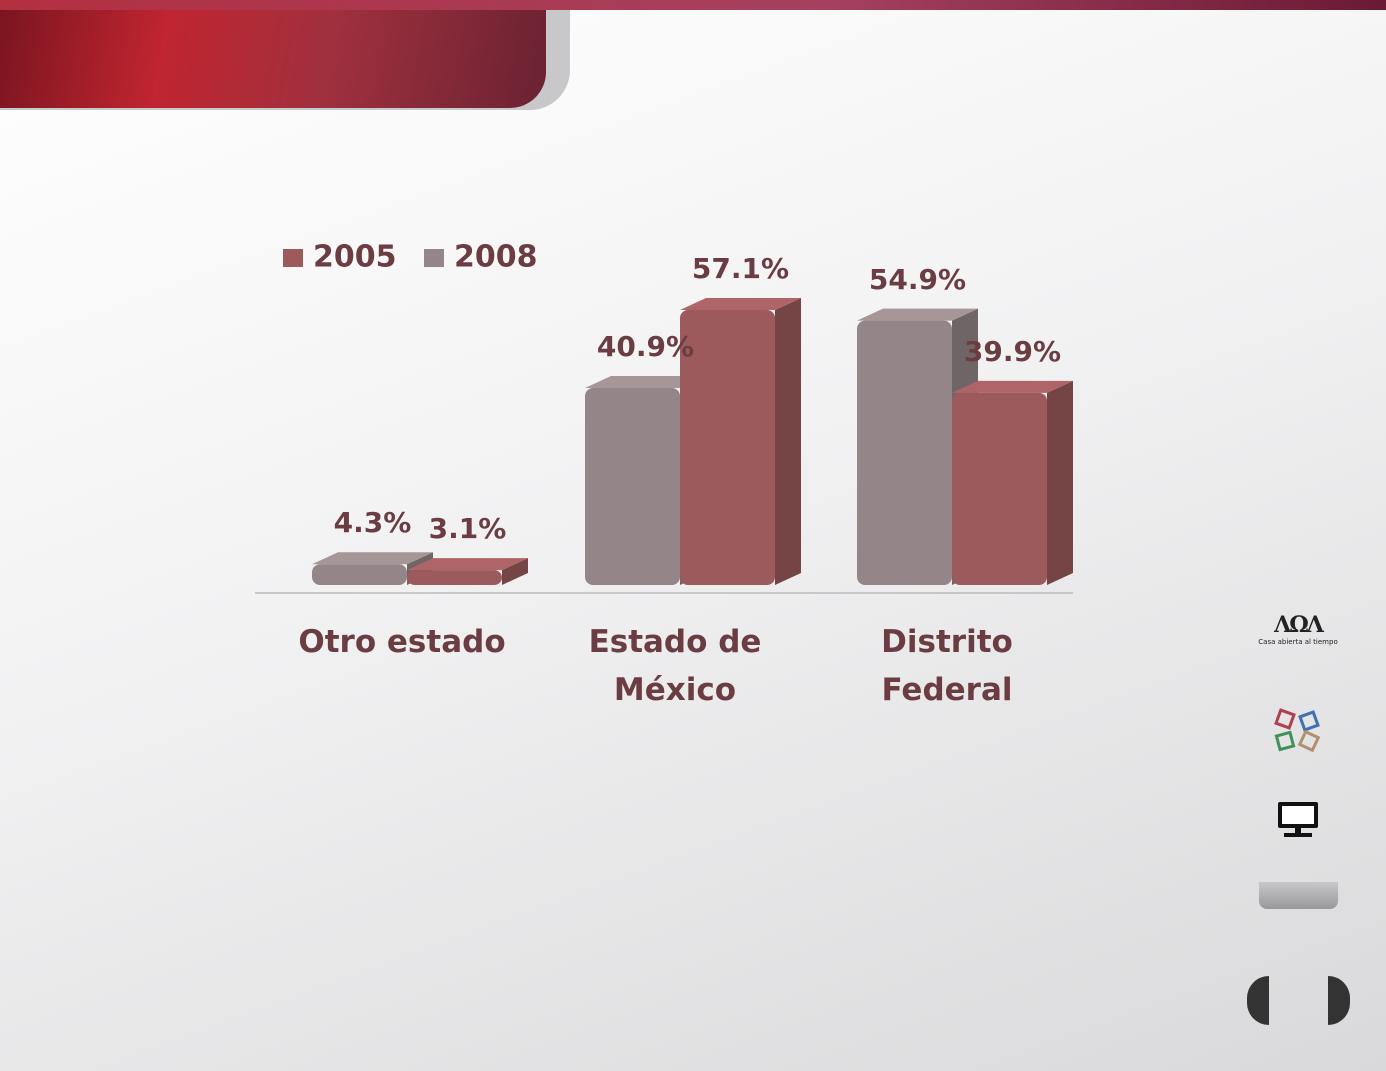  Describe the element at coordinates (917, 279) in the screenshot. I see `value-label: 54.9%` at that location.